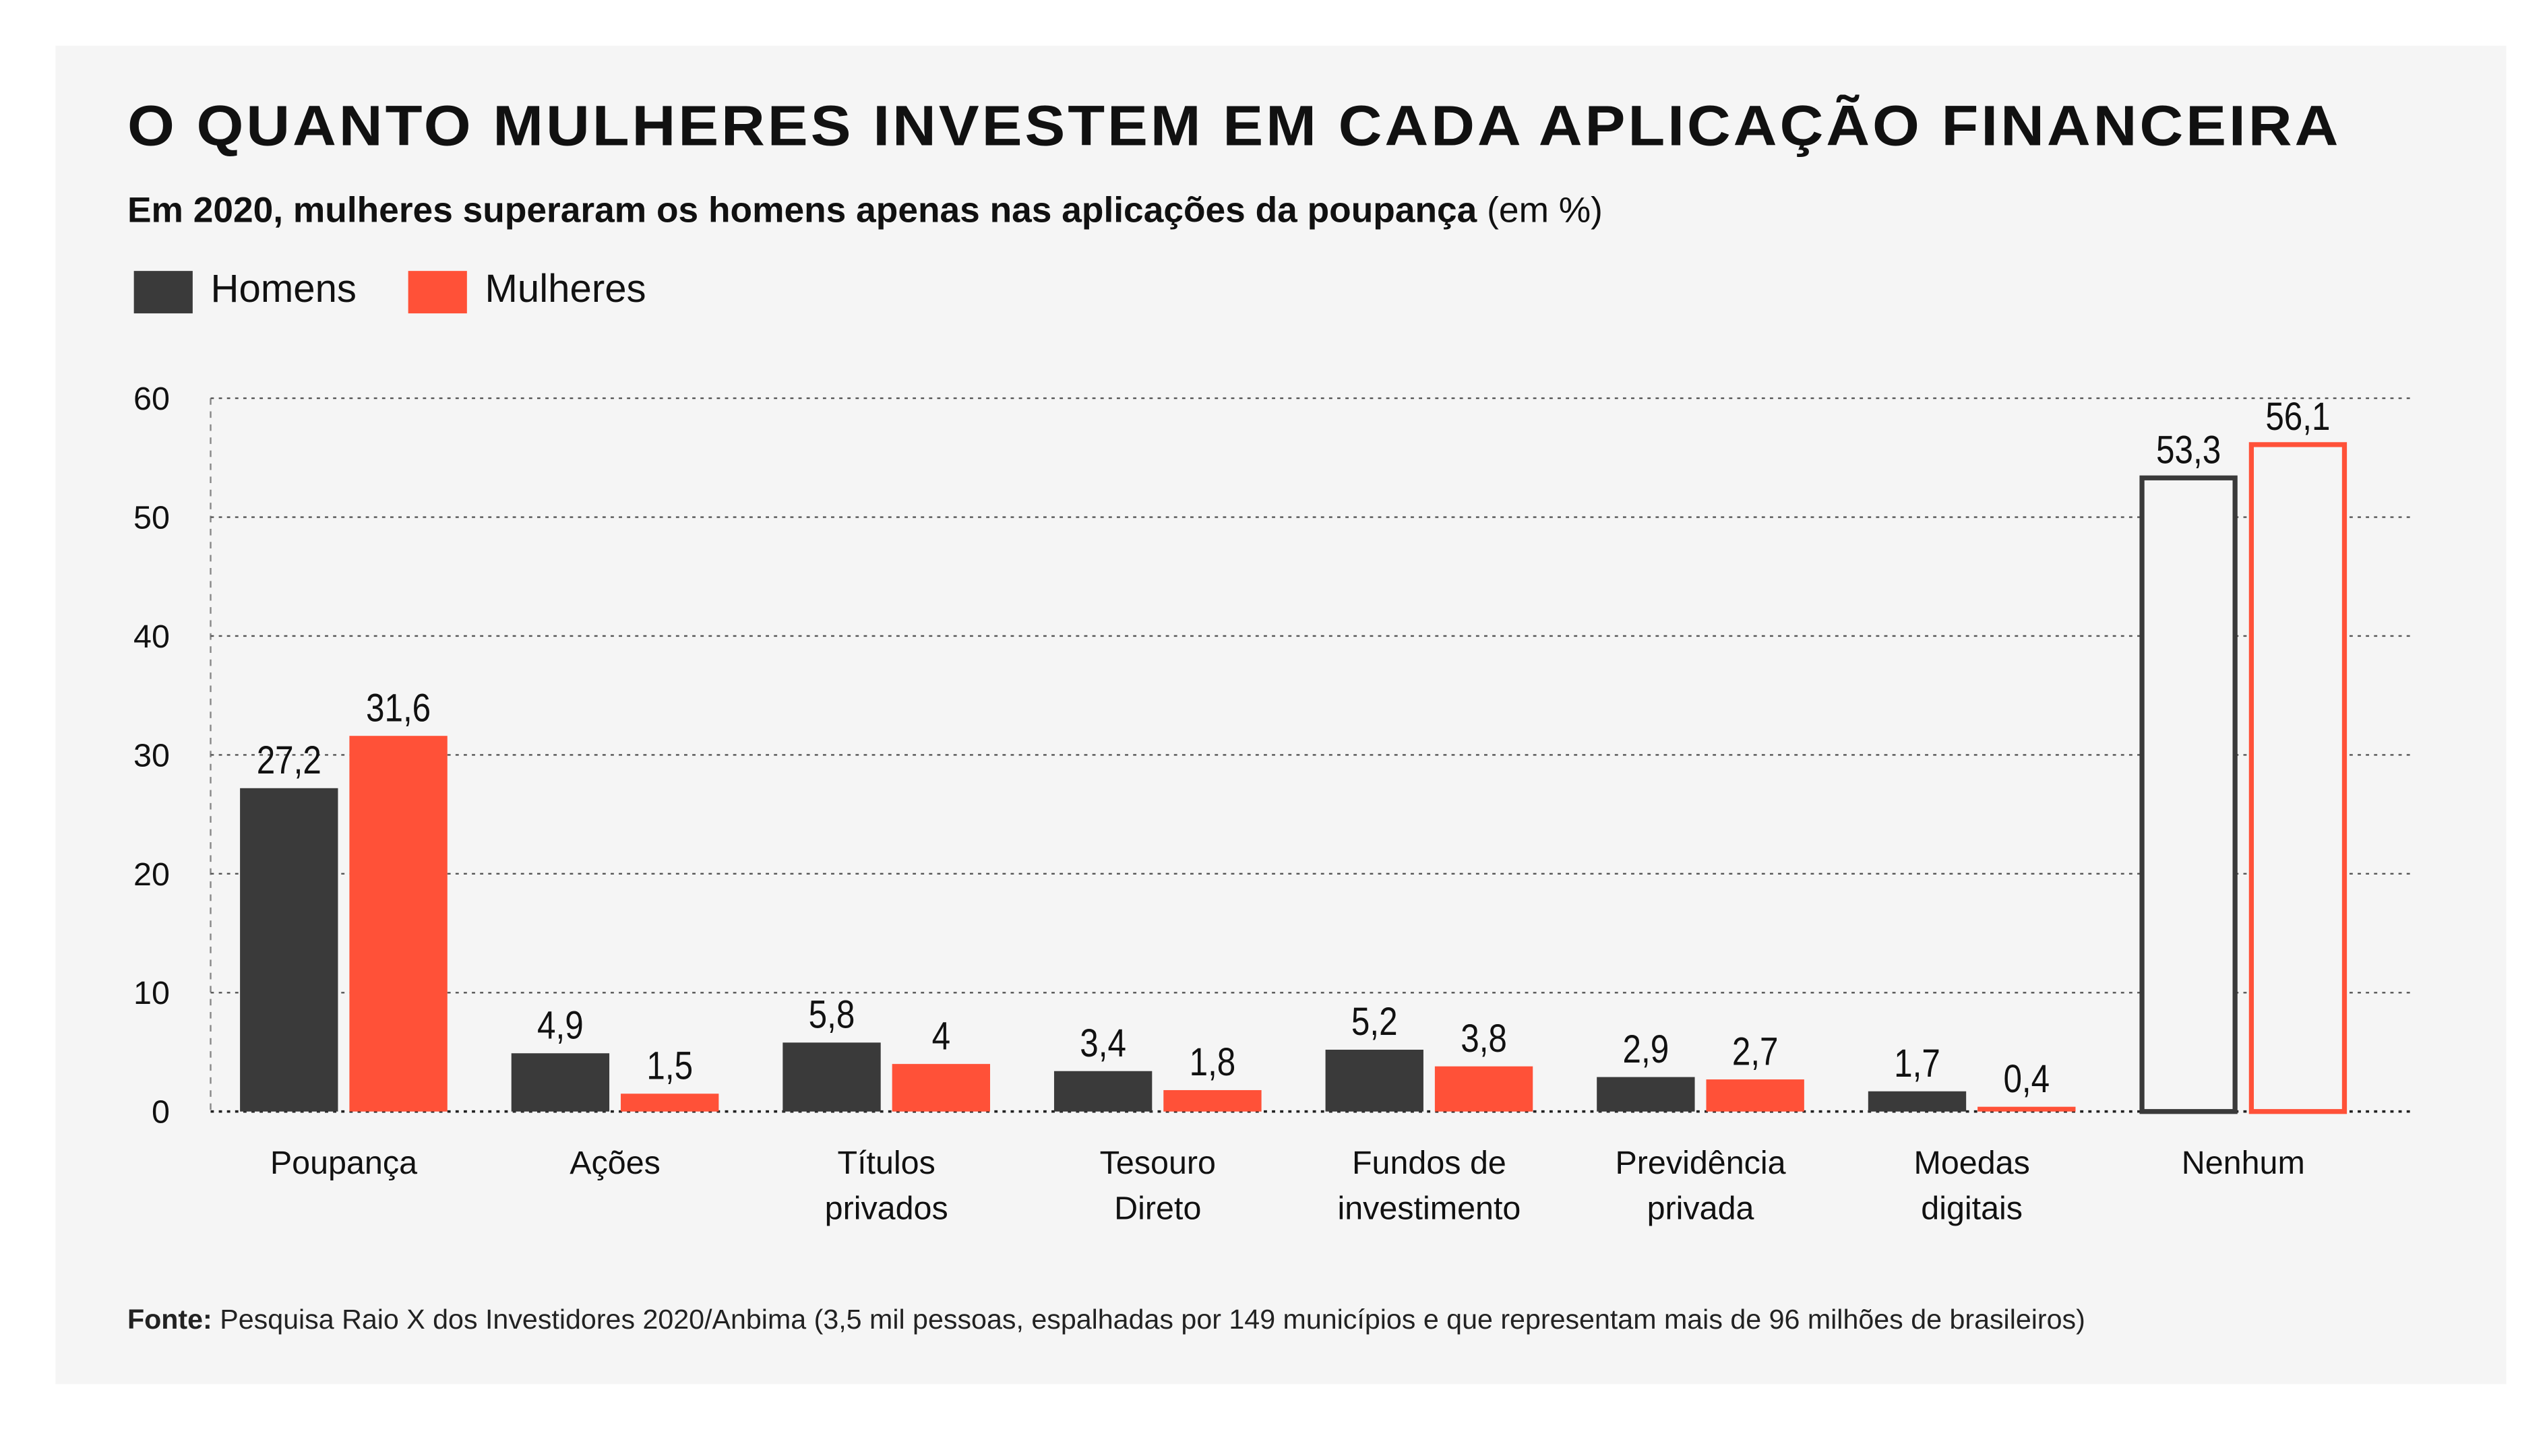 The width and height of the screenshot is (2547, 1456). Describe the element at coordinates (1971, 1163) in the screenshot. I see `x-tick-label: Moedas` at that location.